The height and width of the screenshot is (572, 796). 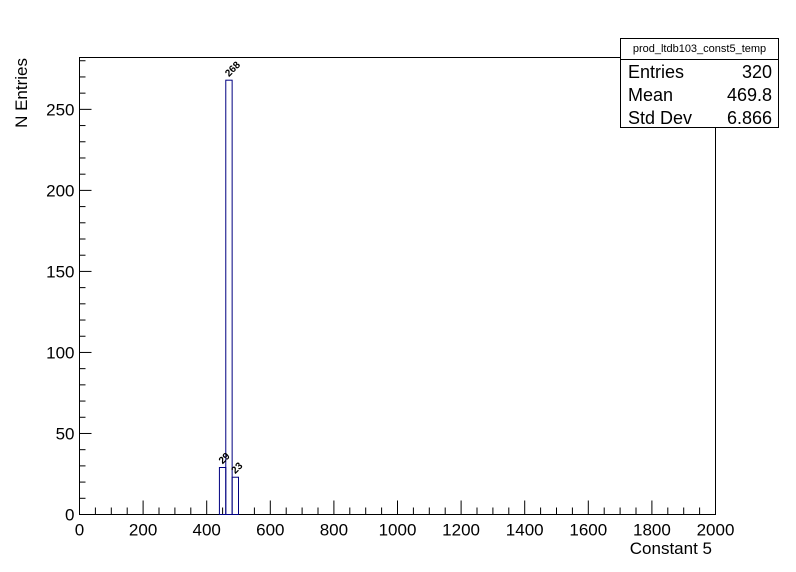 I want to click on stats-title: prod_ltdb103_const5_temp, so click(x=699, y=49).